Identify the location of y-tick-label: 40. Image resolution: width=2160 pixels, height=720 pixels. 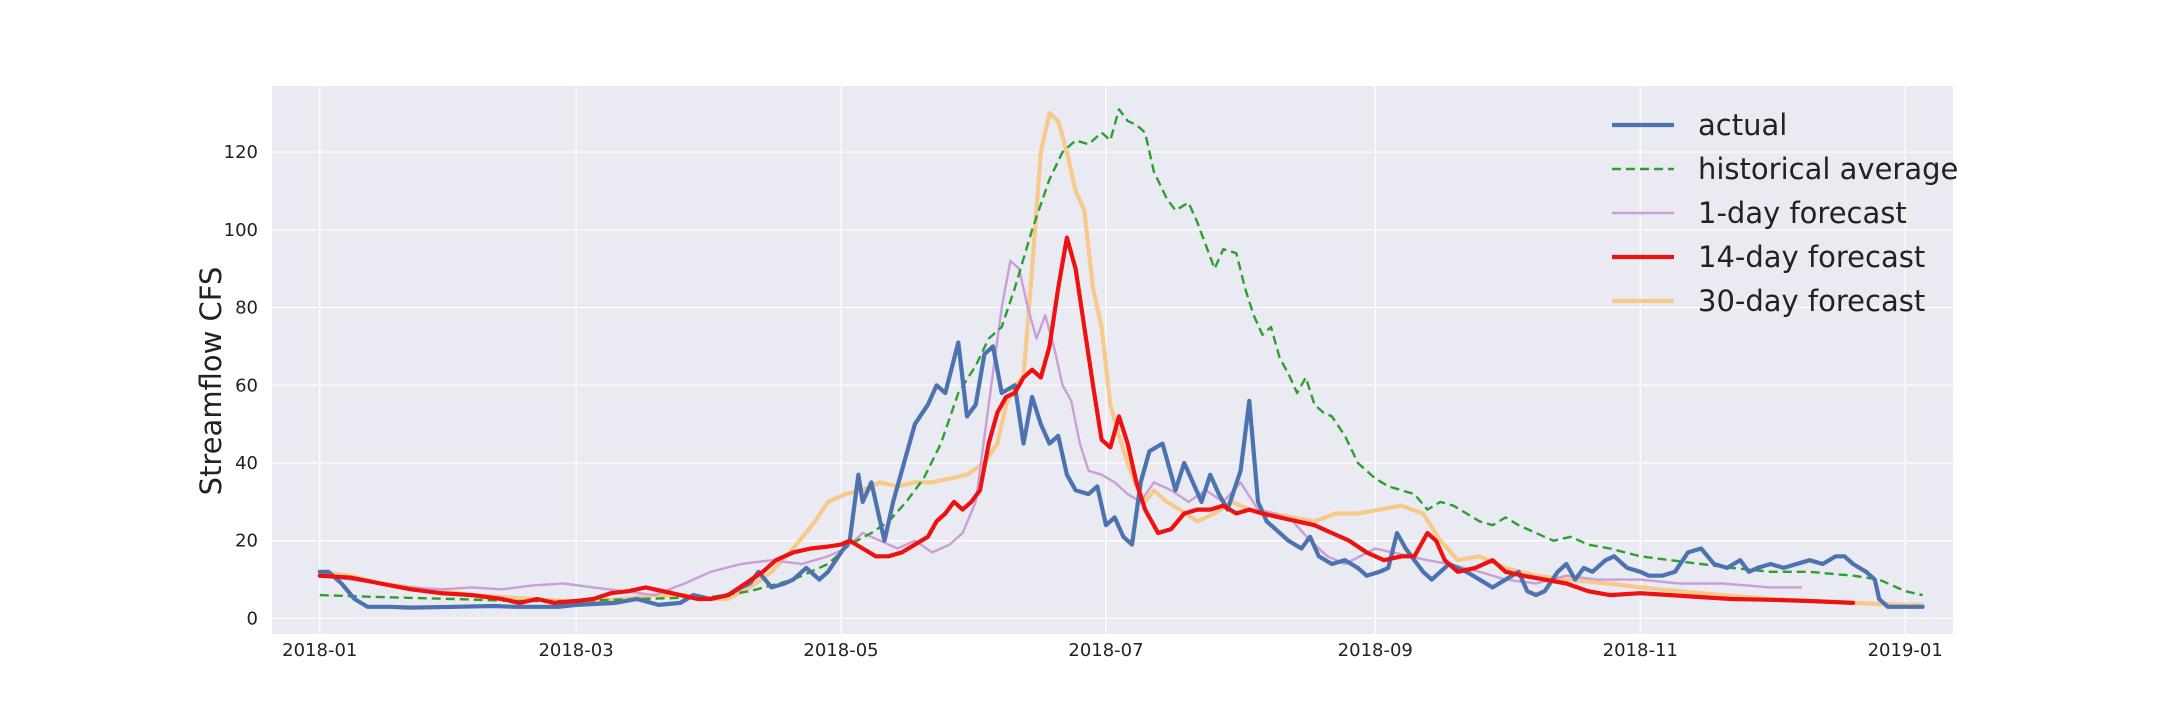
(246, 463).